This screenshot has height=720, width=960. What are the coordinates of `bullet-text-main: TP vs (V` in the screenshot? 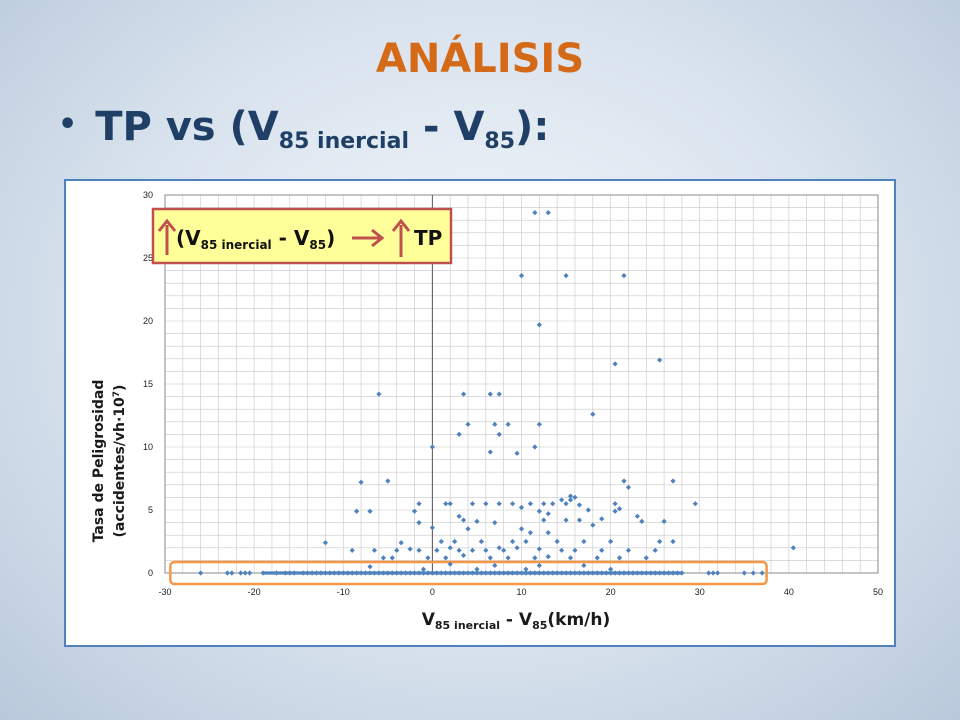 It's located at (187, 127).